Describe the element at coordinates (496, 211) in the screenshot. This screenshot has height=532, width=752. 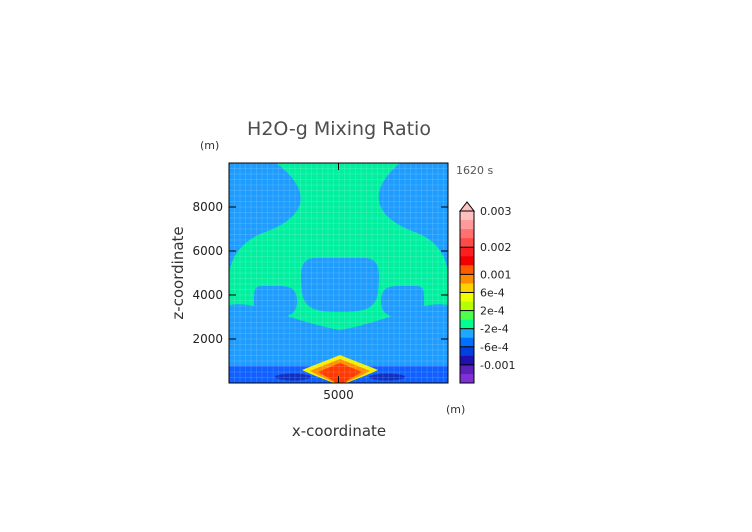
I see `colorbar-tick-label: 0.003` at that location.